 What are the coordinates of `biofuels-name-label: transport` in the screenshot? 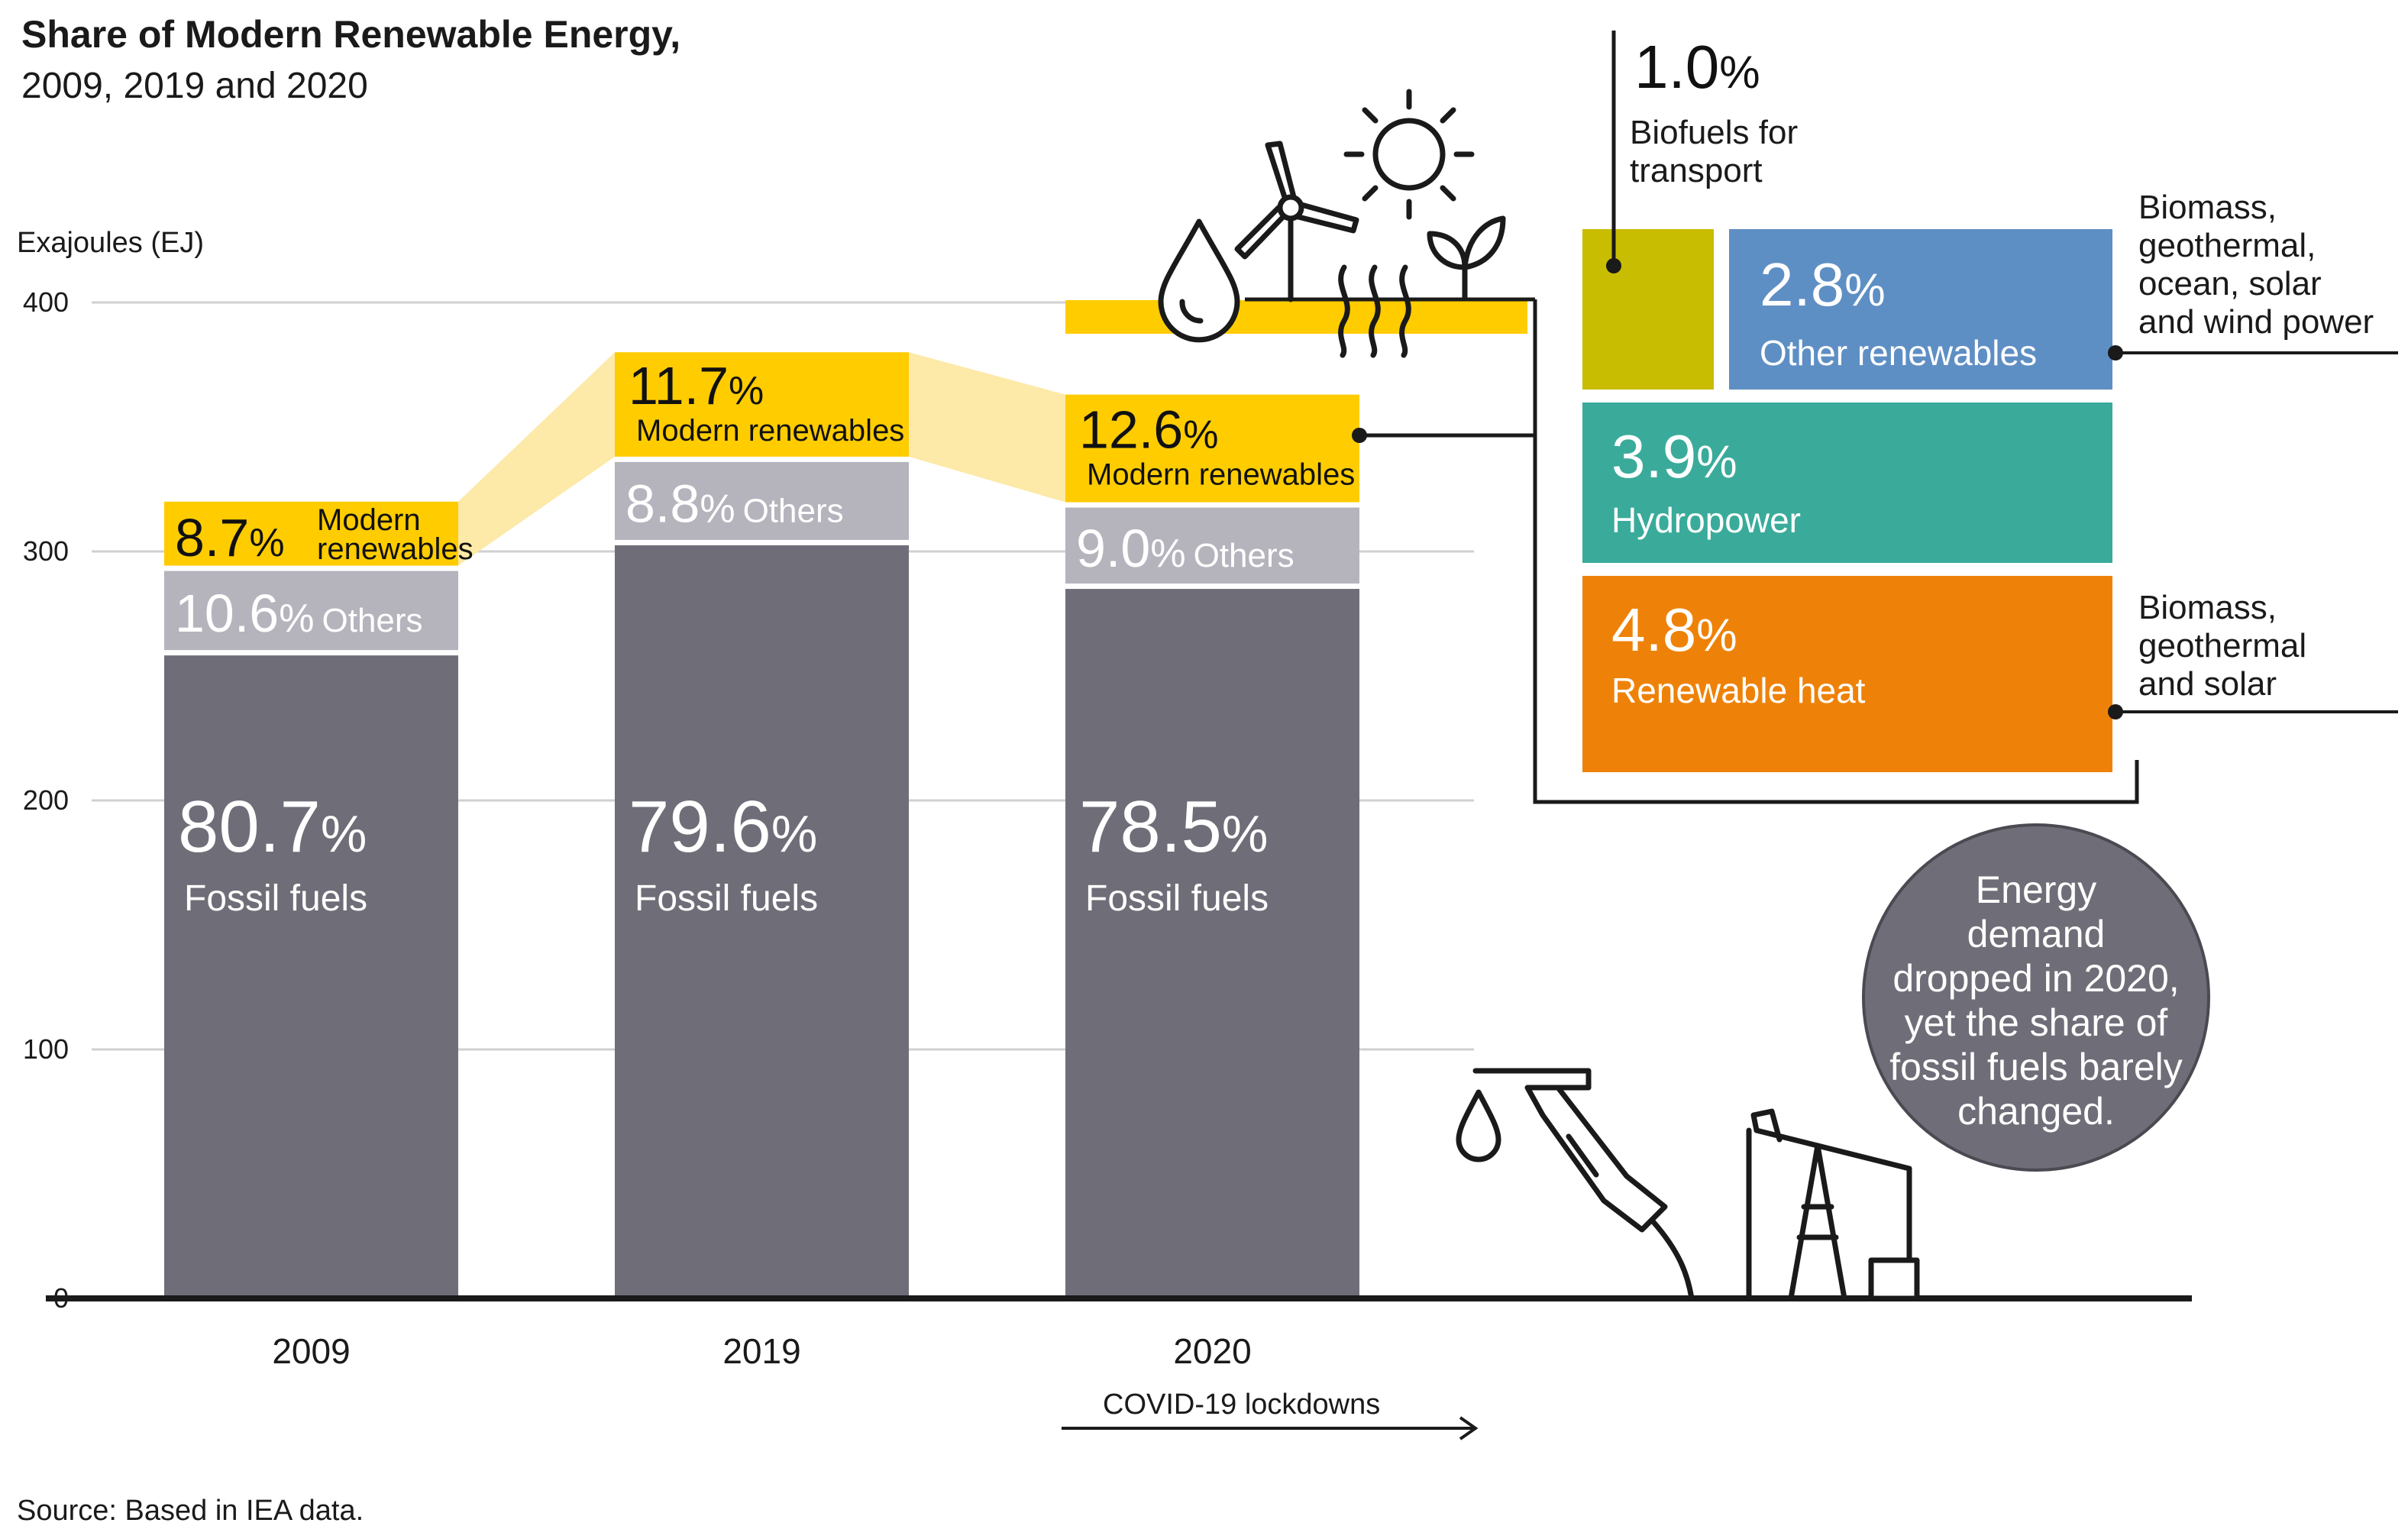 It's located at (1696, 170).